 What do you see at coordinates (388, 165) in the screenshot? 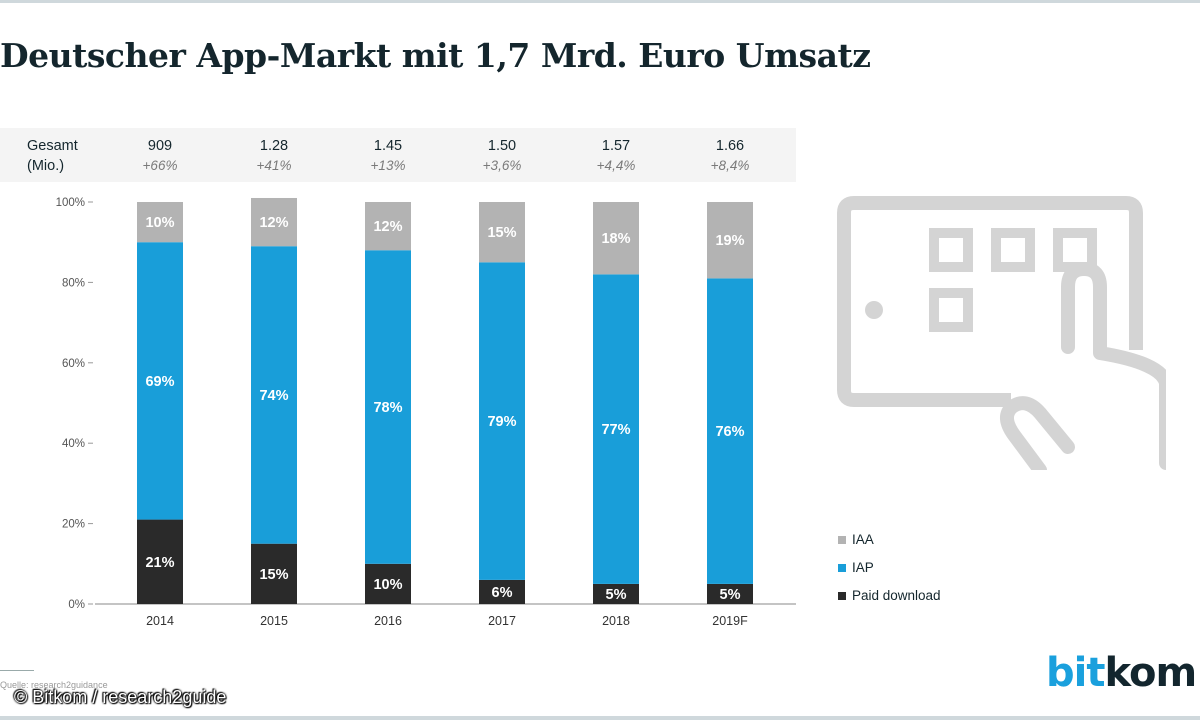
I see `growth-value: +13%` at bounding box center [388, 165].